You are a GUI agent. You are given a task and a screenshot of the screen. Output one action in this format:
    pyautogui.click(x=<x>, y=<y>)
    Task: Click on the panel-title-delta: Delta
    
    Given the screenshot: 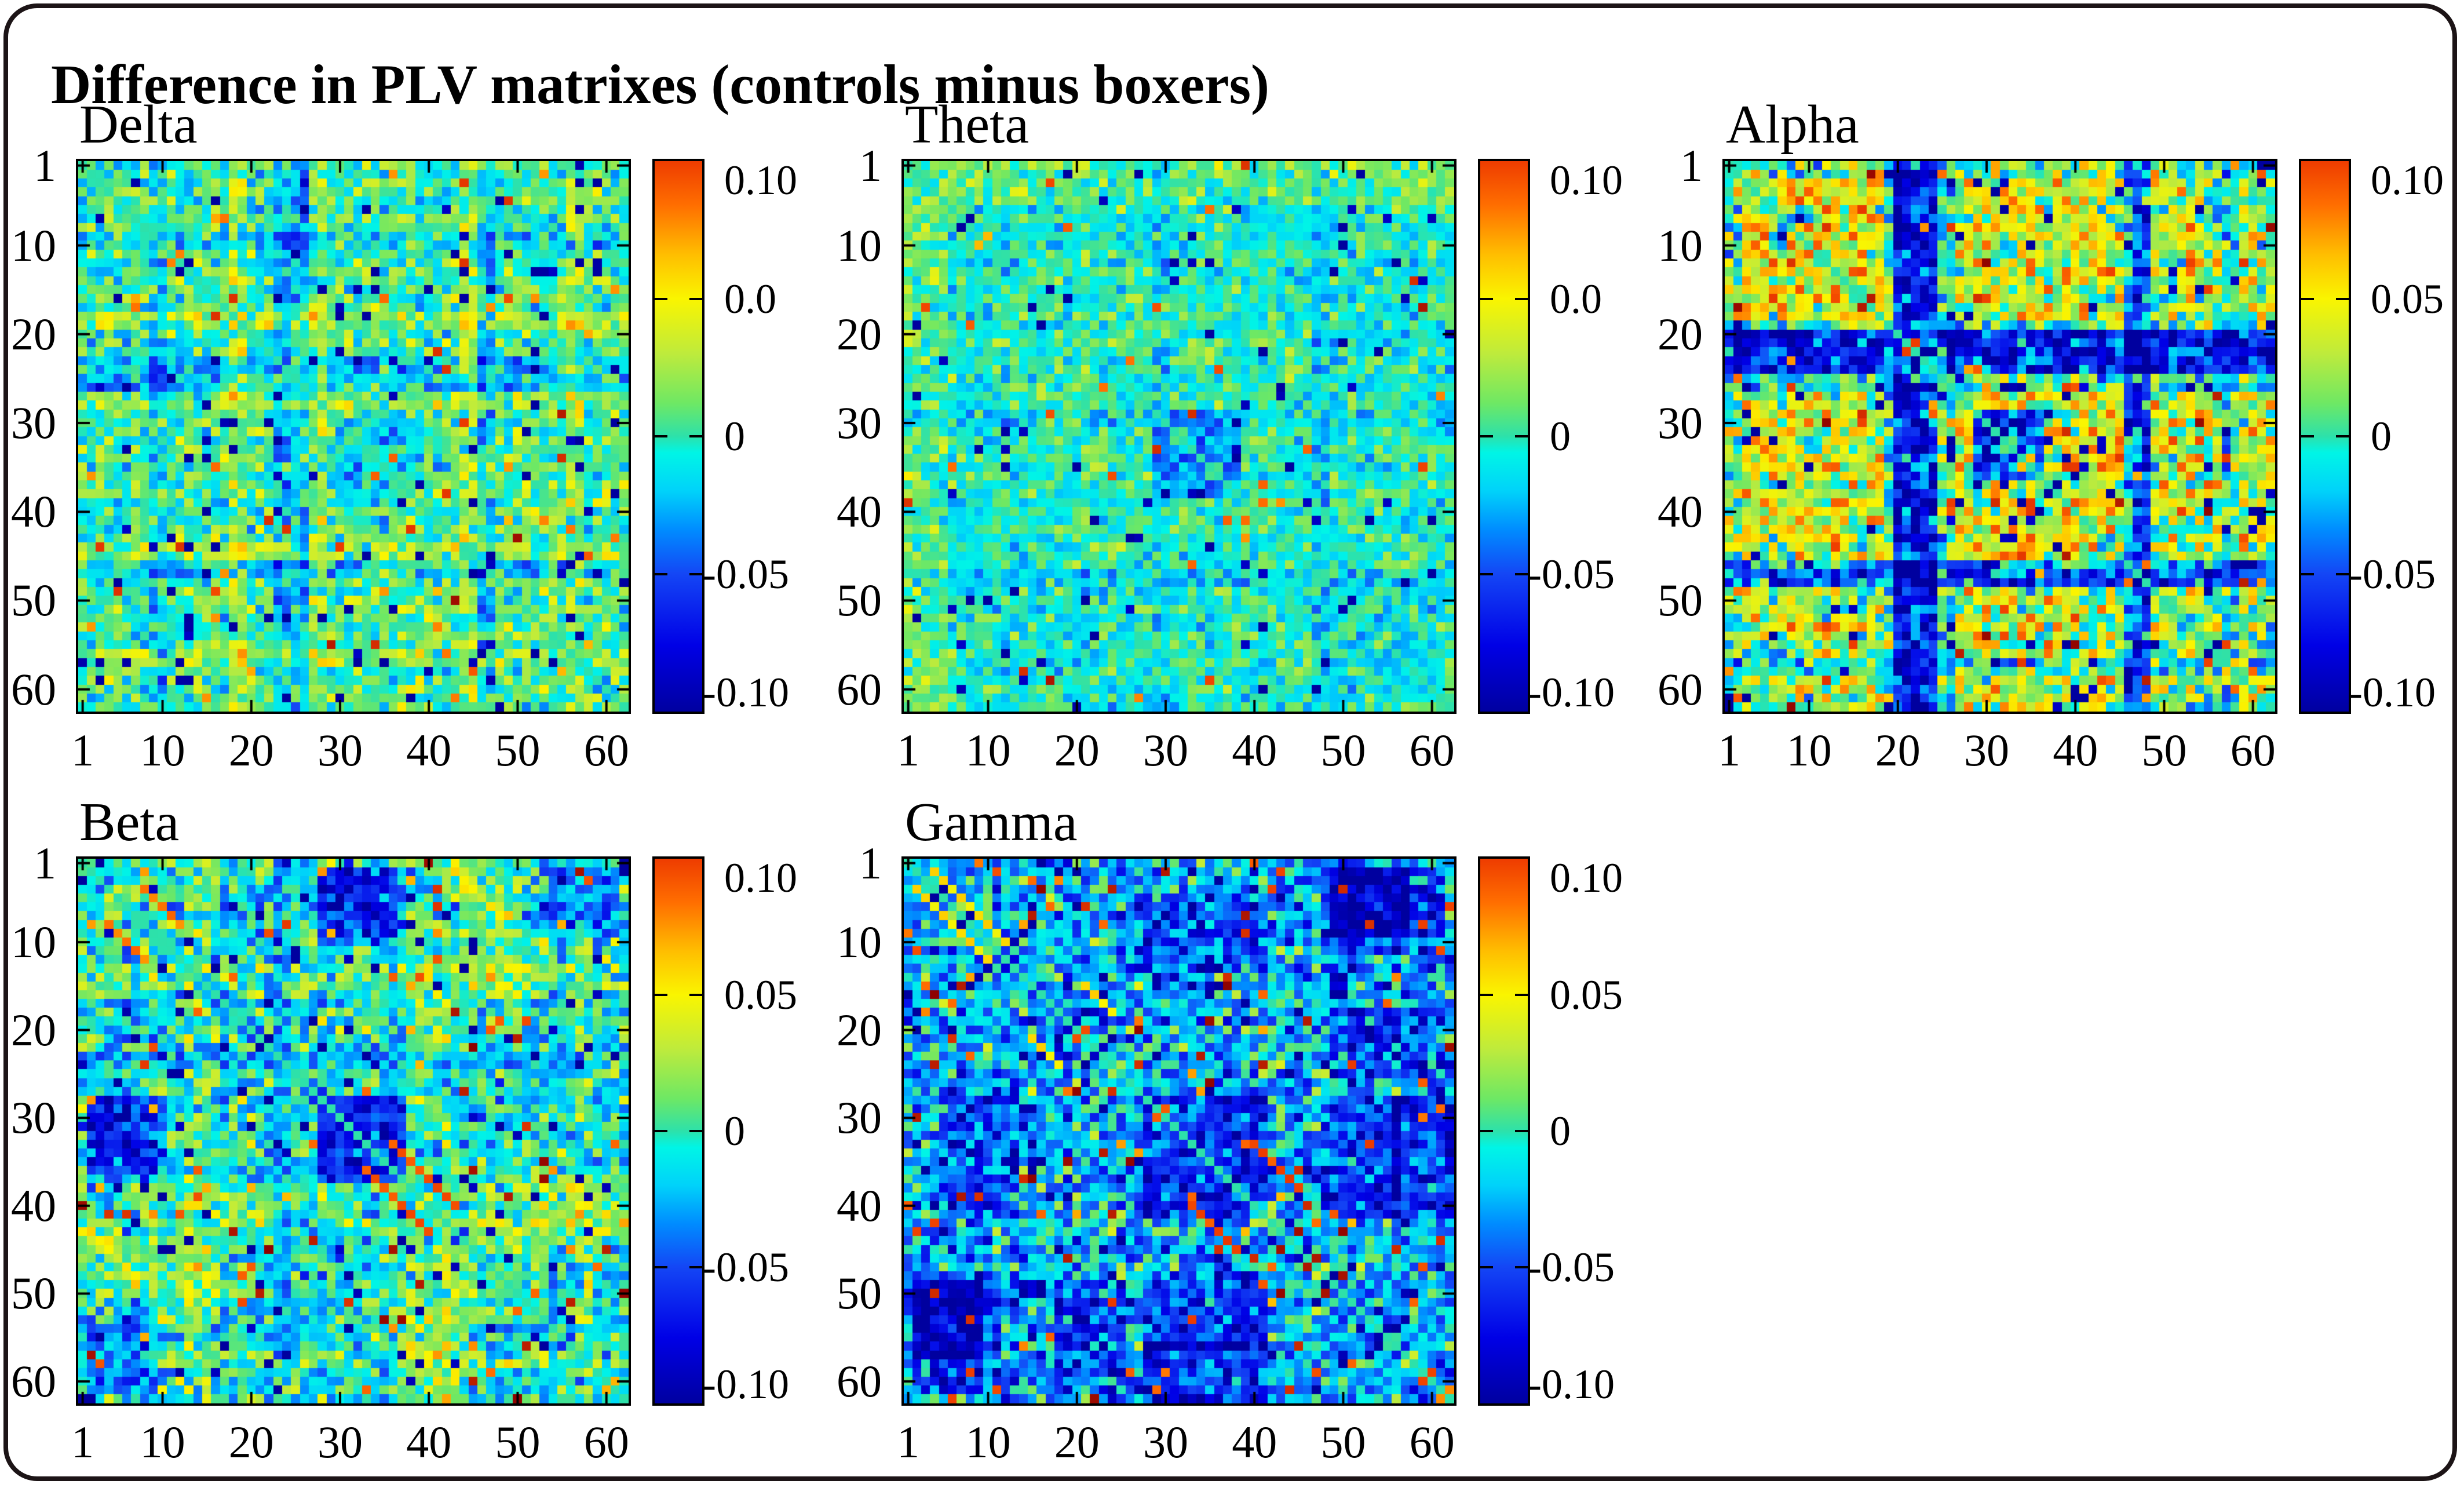 What is the action you would take?
    pyautogui.click(x=138, y=124)
    